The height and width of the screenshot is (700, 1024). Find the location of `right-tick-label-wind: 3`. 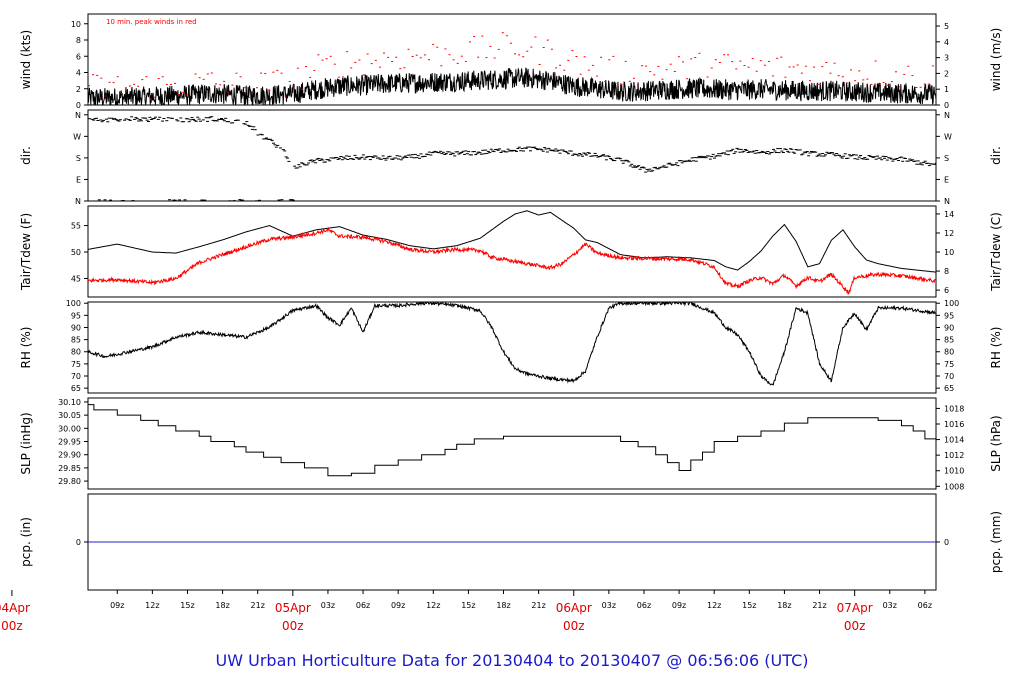

right-tick-label-wind: 3 is located at coordinates (946, 58).